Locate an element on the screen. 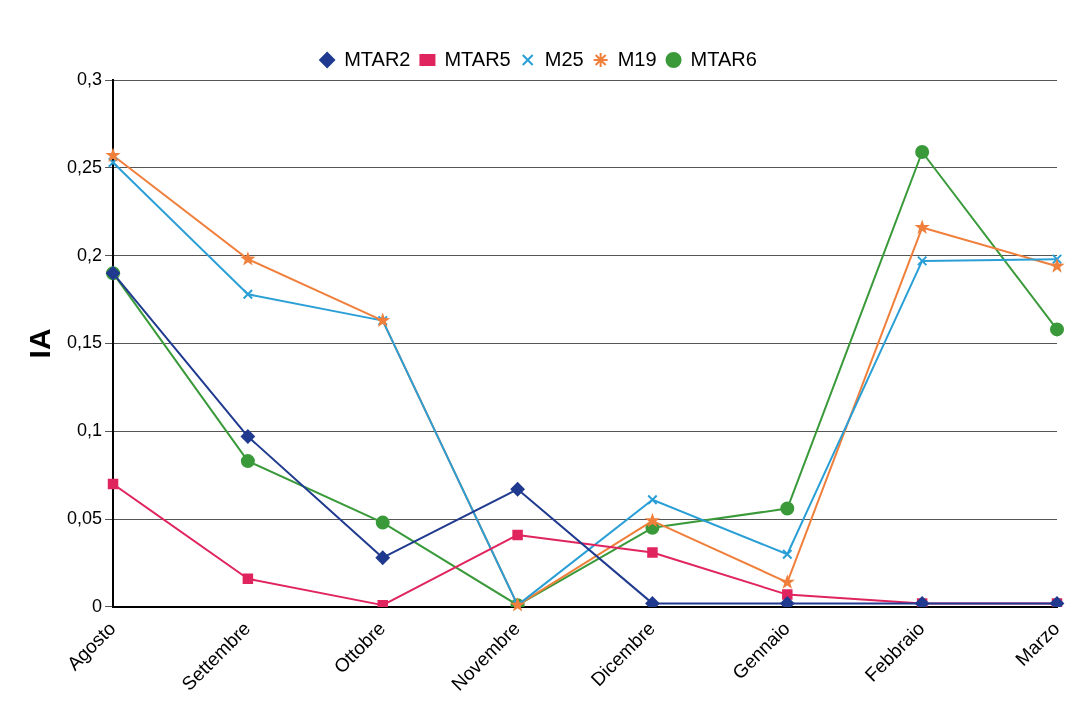 The width and height of the screenshot is (1087, 709). legend-label: MTAR2 is located at coordinates (377, 58).